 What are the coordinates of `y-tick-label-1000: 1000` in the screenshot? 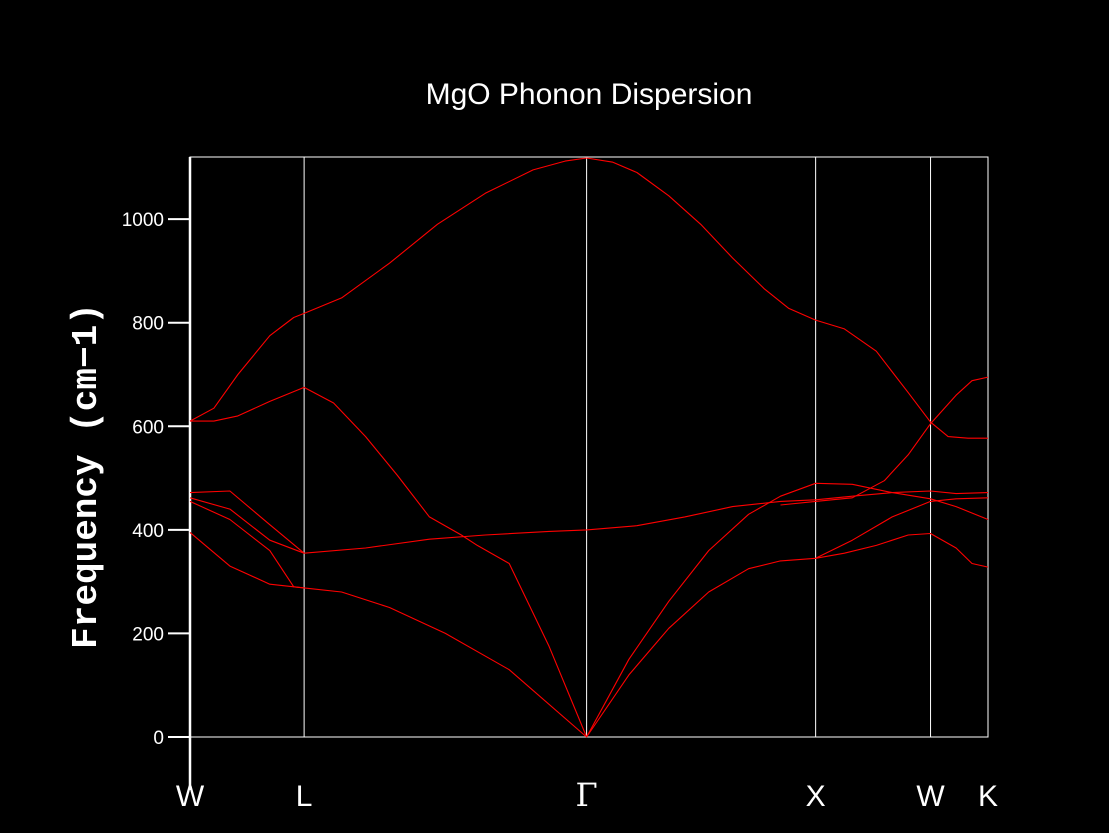 It's located at (143, 220).